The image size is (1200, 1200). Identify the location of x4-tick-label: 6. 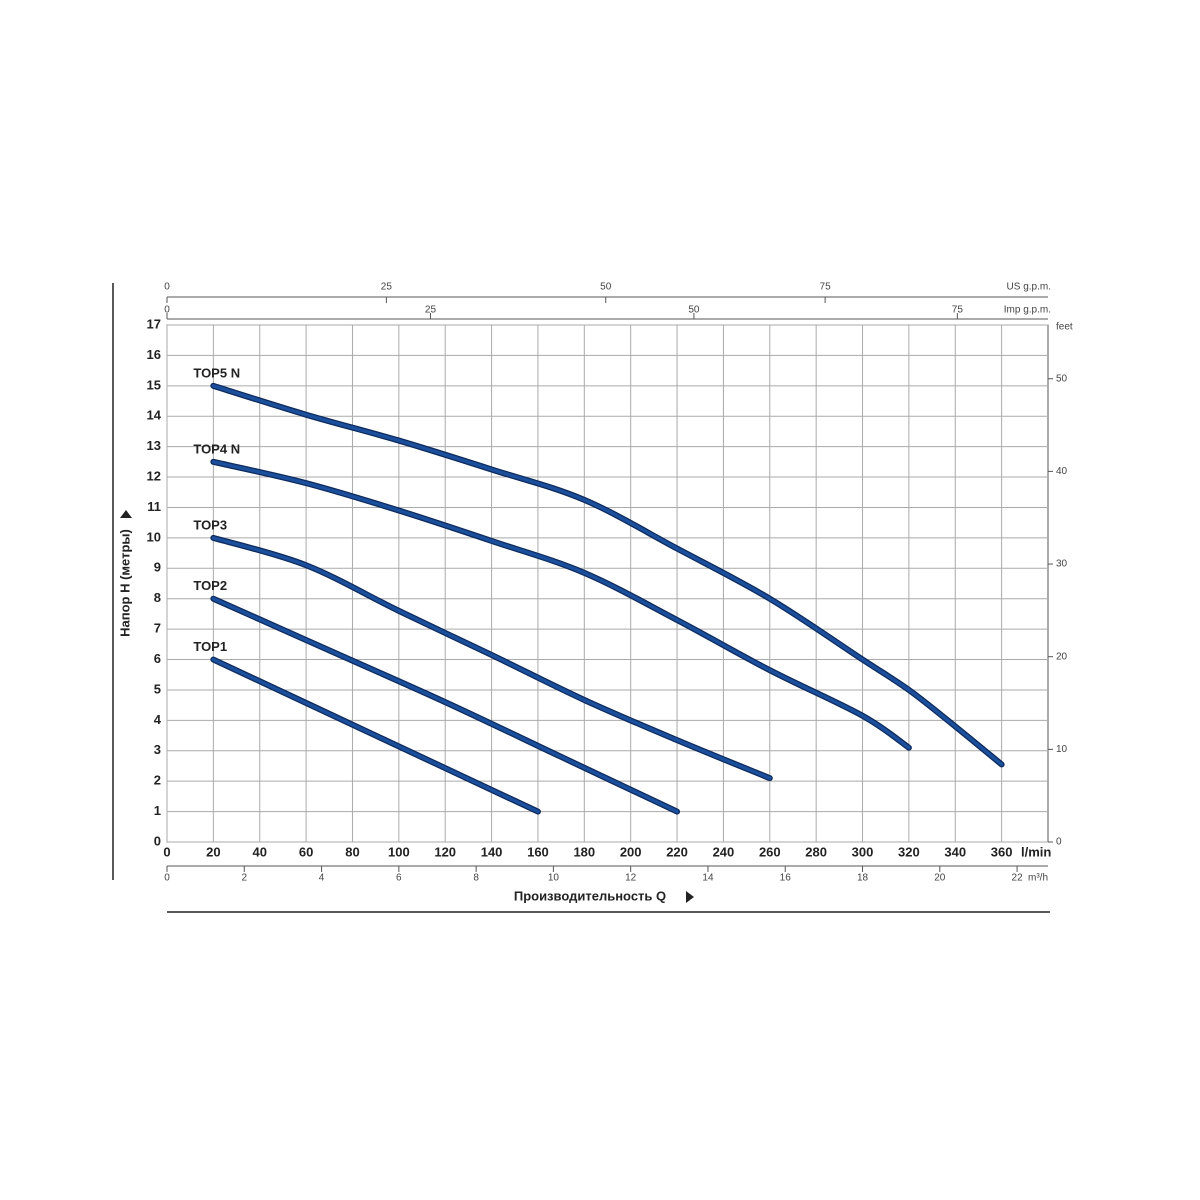
(399, 878).